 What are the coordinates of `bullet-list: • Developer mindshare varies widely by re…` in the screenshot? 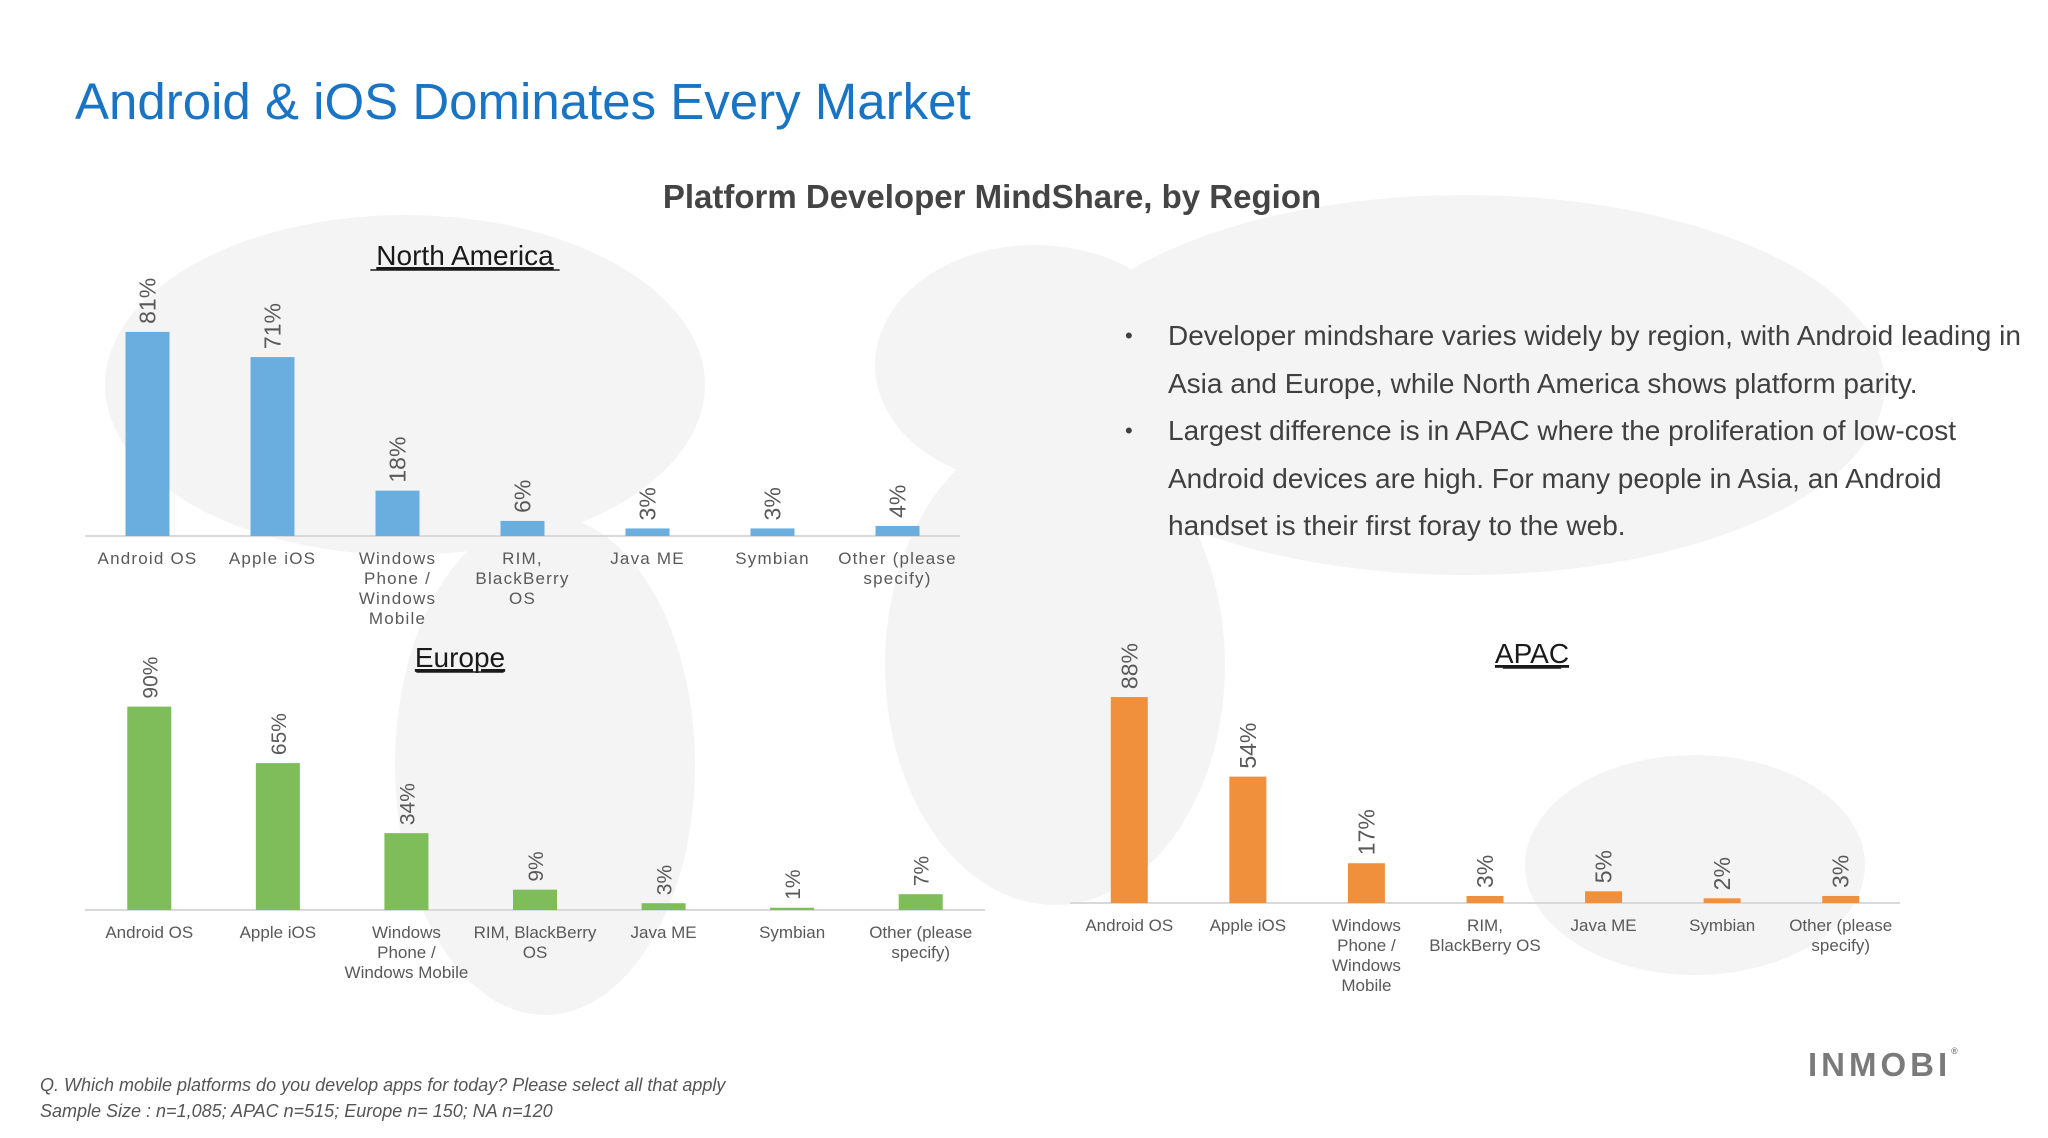 It's located at (1575, 431).